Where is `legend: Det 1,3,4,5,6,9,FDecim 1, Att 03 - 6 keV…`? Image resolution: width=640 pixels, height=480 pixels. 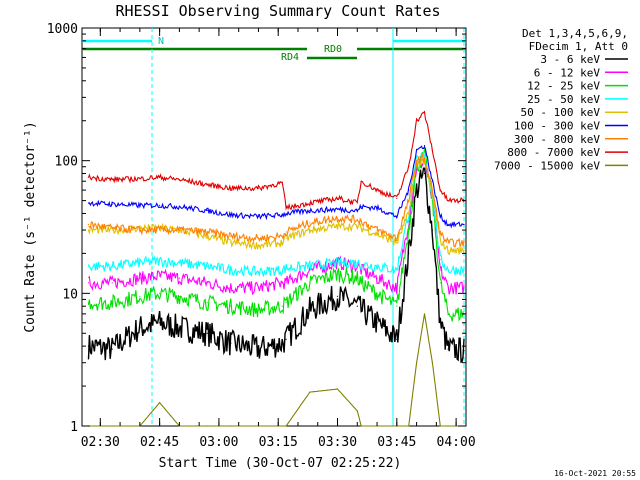 legend: Det 1,3,4,5,6,9,FDecim 1, Att 03 - 6 keV… is located at coordinates (561, 99).